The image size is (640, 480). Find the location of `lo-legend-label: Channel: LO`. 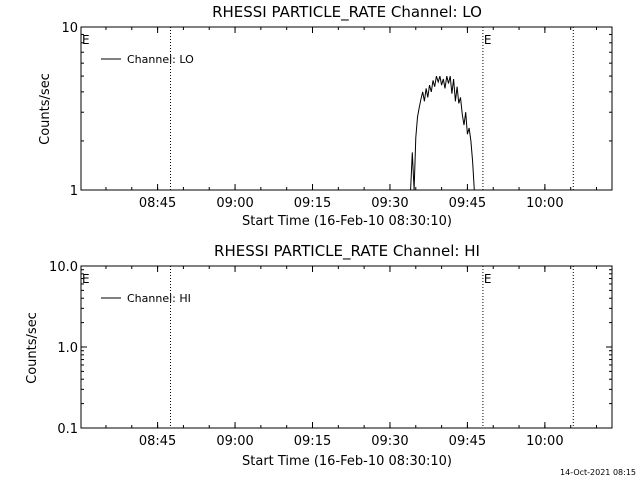

lo-legend-label: Channel: LO is located at coordinates (160, 59).